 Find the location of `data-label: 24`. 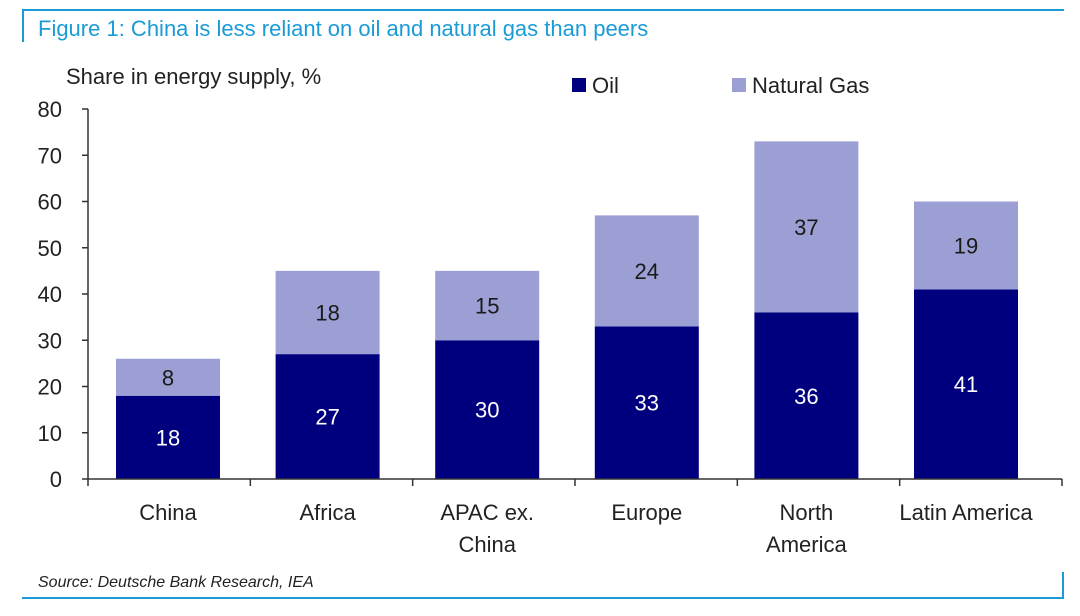

data-label: 24 is located at coordinates (647, 271).